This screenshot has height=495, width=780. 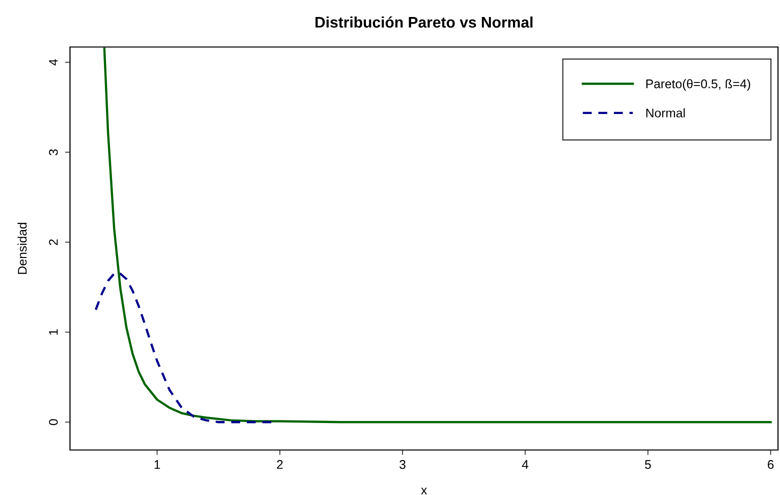 What do you see at coordinates (525, 464) in the screenshot?
I see `x-tick-label: 4` at bounding box center [525, 464].